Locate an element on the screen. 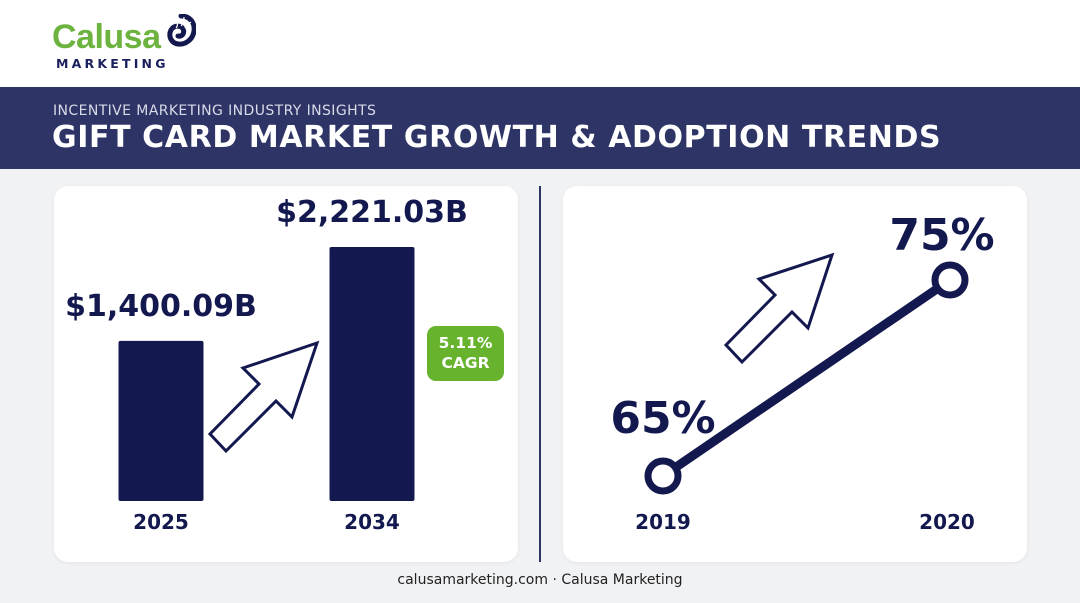  bar-2034 is located at coordinates (372, 374).